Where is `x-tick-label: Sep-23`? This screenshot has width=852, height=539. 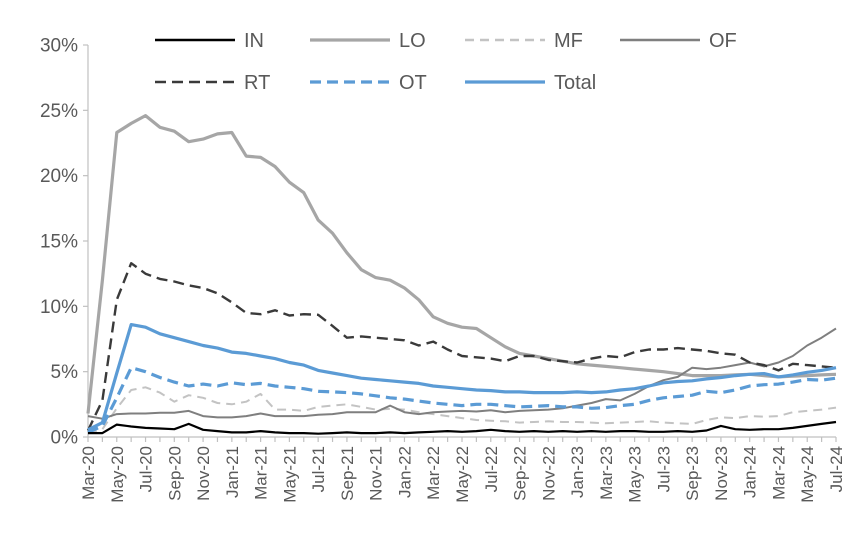 x-tick-label: Sep-23 is located at coordinates (692, 473).